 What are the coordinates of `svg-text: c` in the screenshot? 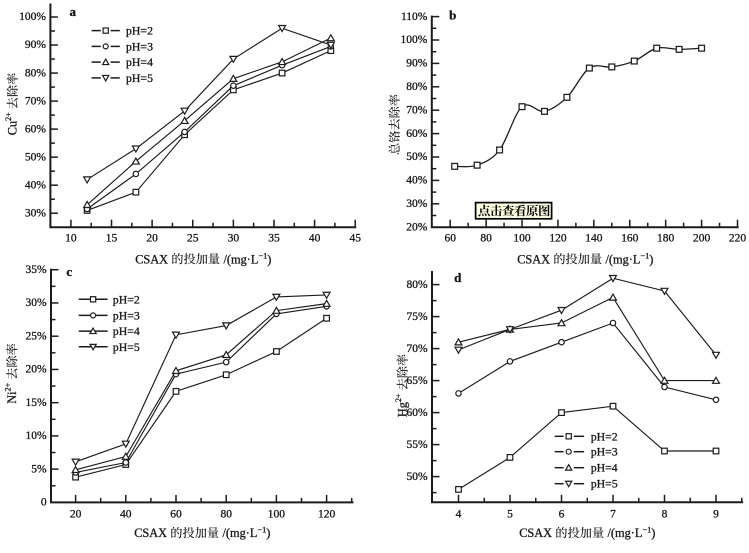 It's located at (69, 271).